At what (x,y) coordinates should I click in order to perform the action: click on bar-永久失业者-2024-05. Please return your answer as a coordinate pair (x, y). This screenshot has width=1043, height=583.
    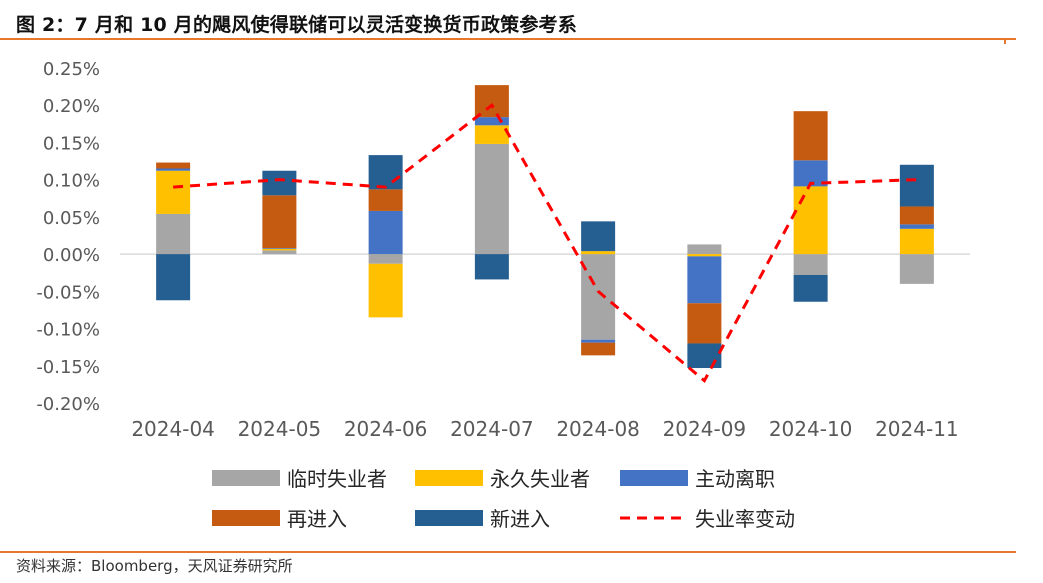
    Looking at the image, I should click on (279, 249).